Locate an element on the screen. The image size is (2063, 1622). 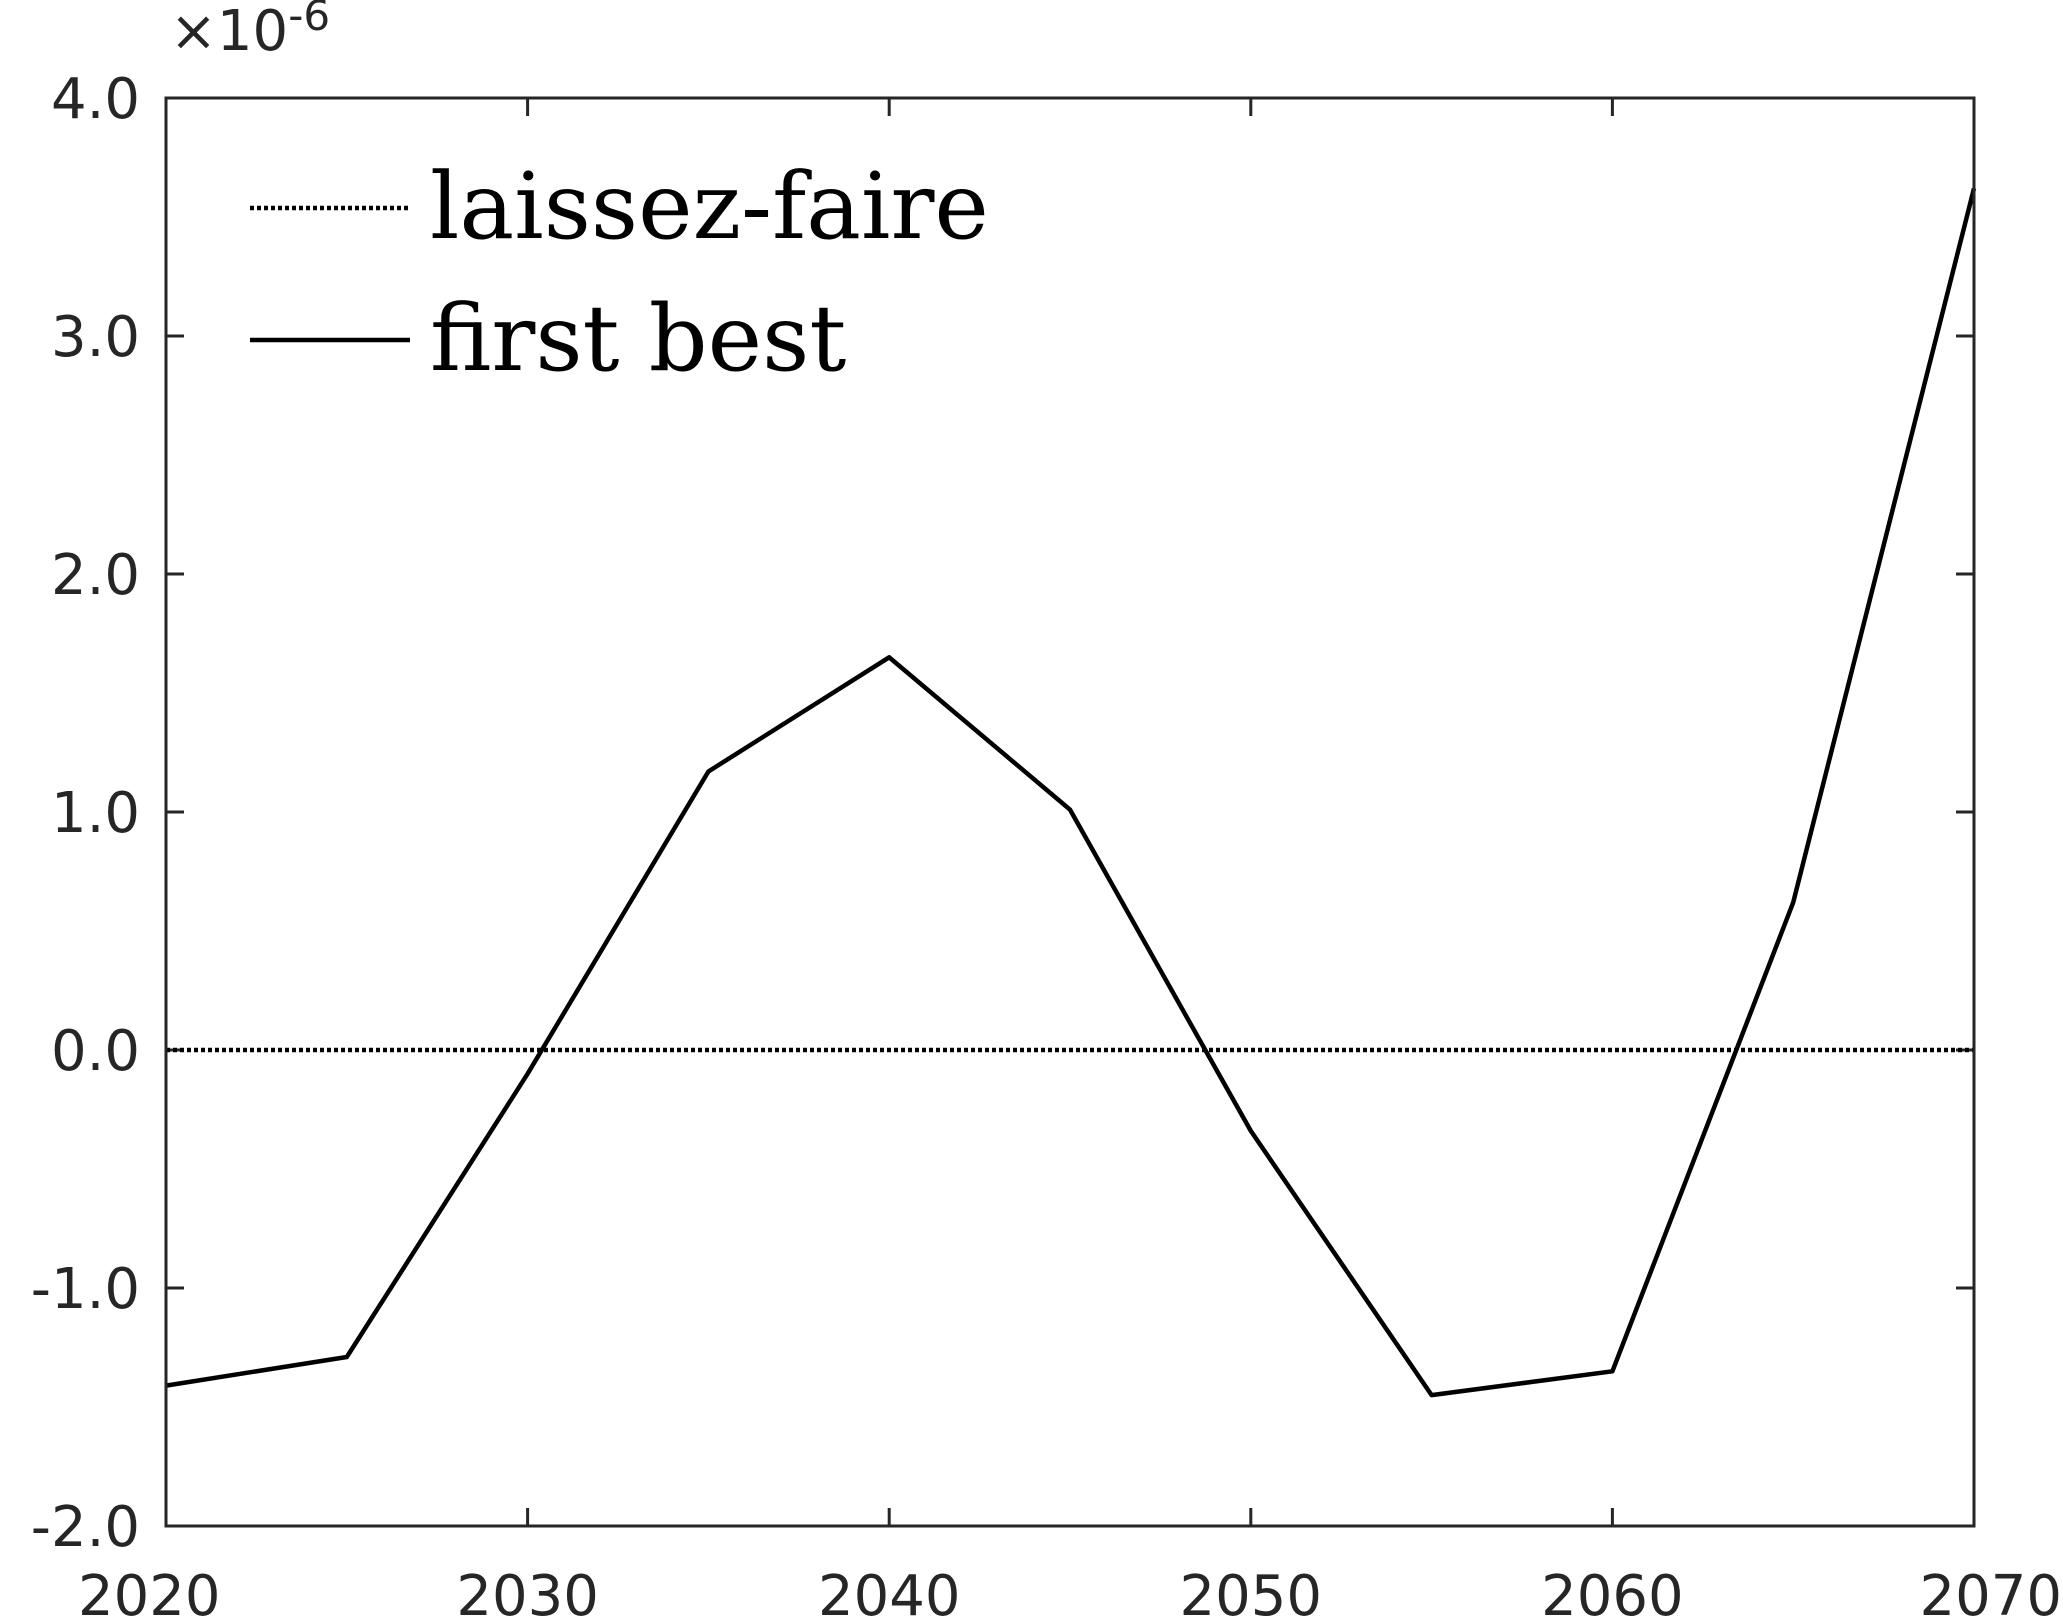
y-tick-label: 4.0 is located at coordinates (95, 99).